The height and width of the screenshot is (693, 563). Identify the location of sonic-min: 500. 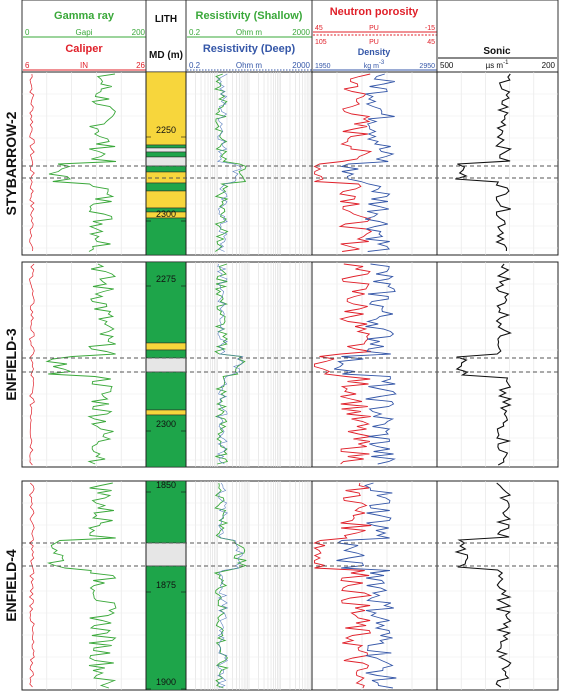
(447, 65).